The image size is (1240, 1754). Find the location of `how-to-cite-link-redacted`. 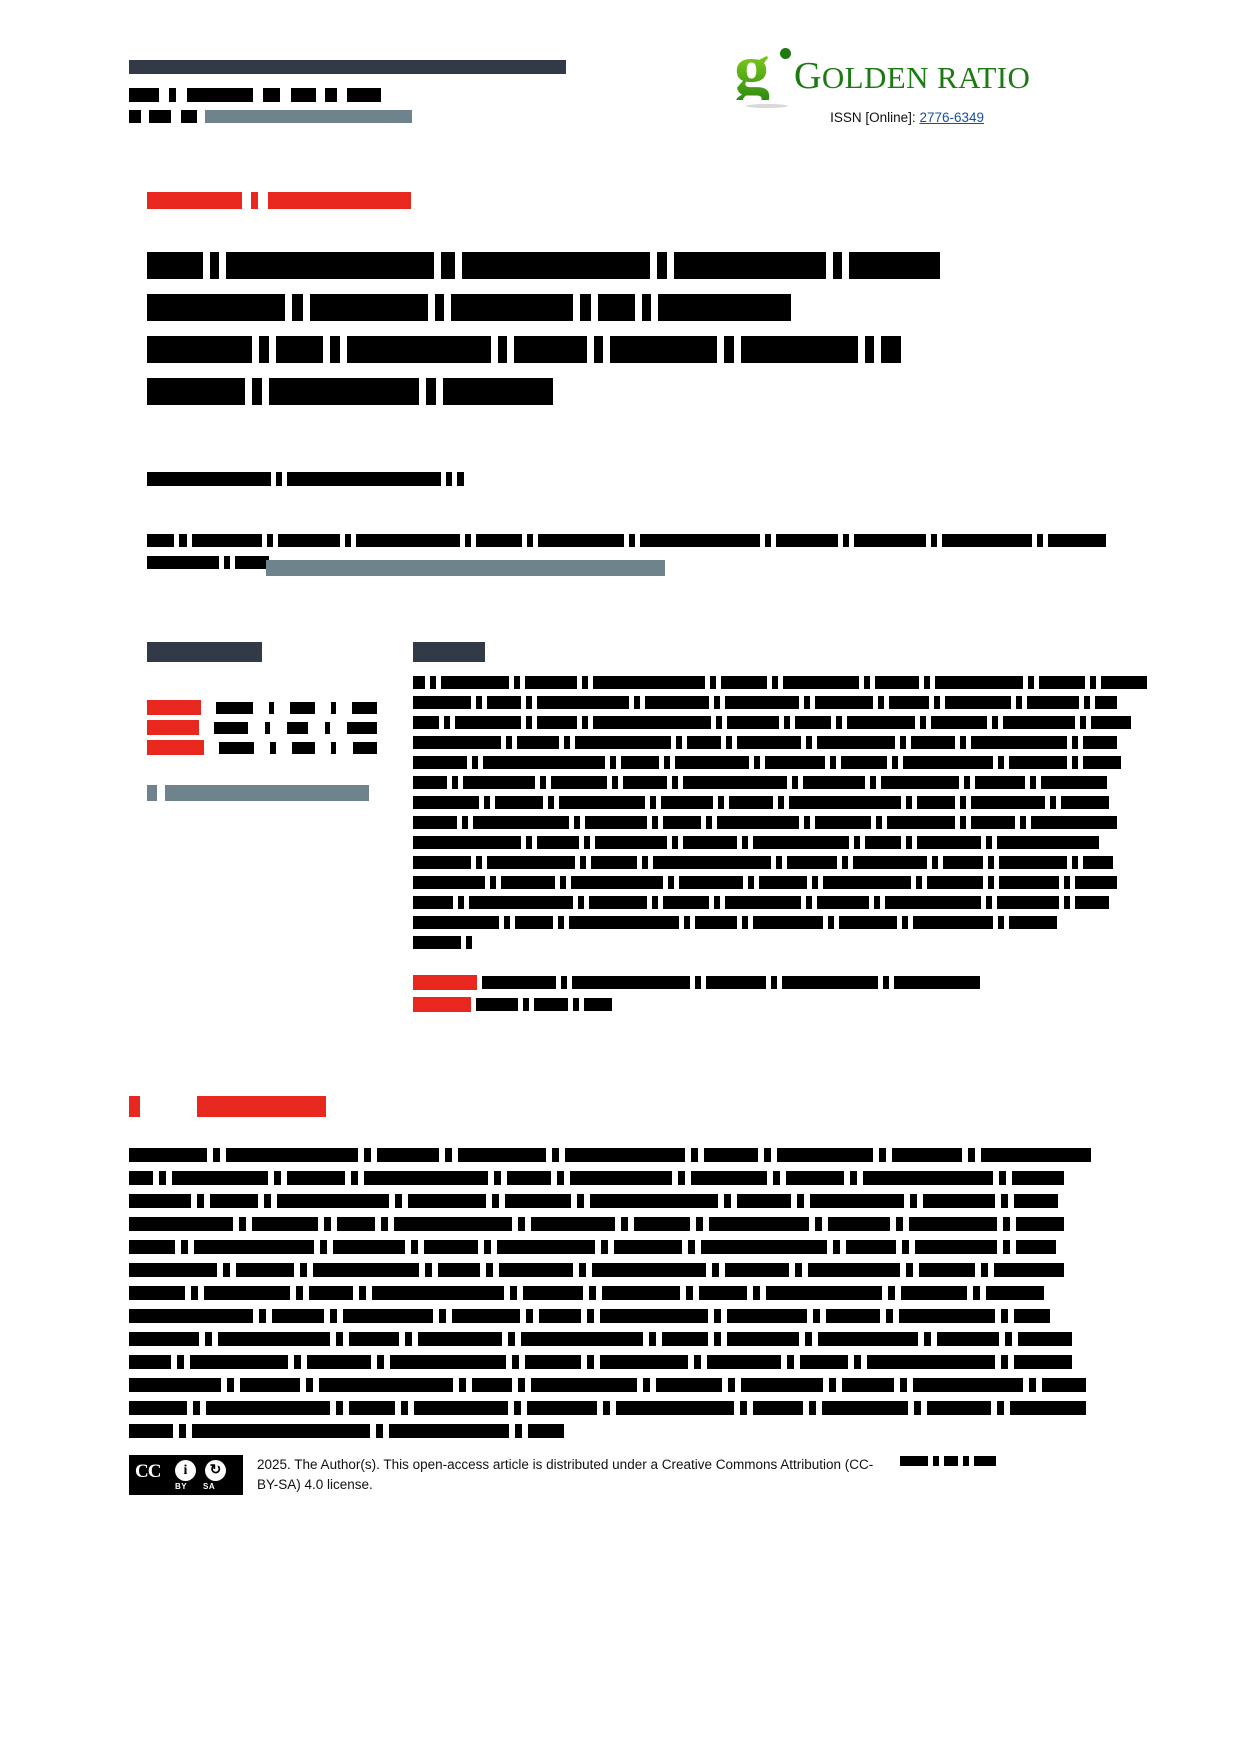

how-to-cite-link-redacted is located at coordinates (262, 793).